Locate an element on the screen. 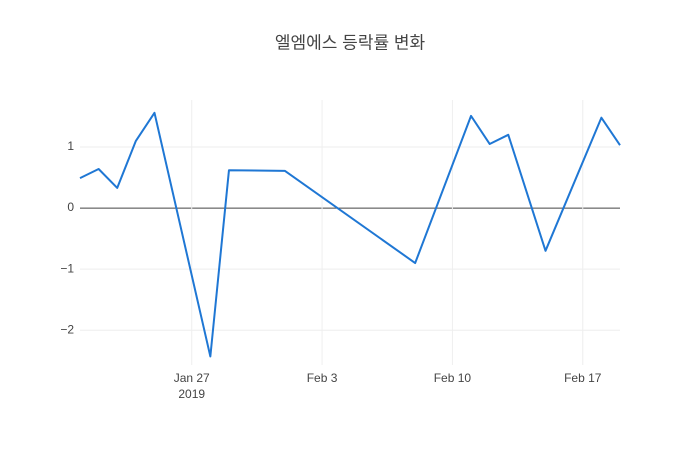 The height and width of the screenshot is (450, 700). y-tick-label: −1 is located at coordinates (67, 268).